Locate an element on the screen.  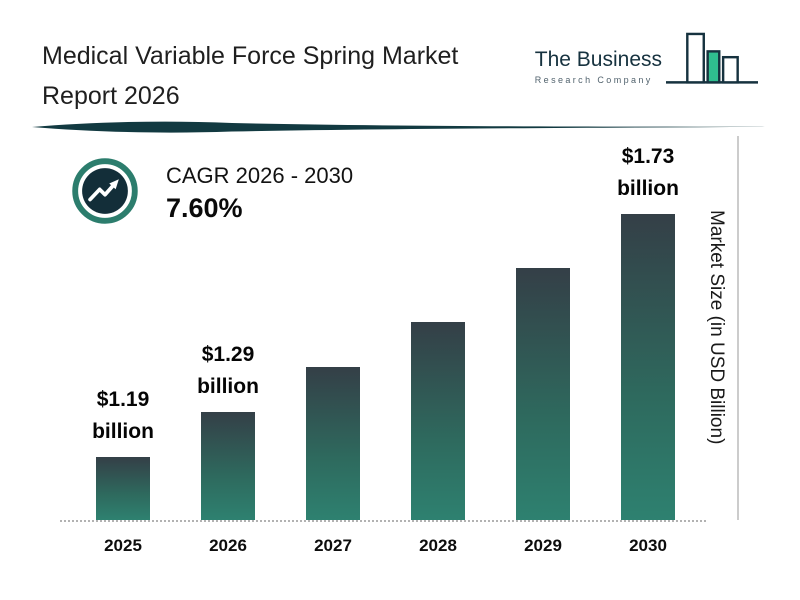
company-logo-name: The Business is located at coordinates (598, 59).